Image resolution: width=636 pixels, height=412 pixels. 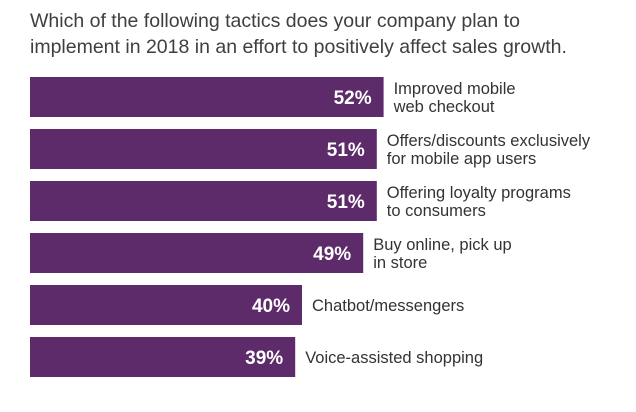 I want to click on bar-value-label-3: 51%, so click(x=346, y=202).